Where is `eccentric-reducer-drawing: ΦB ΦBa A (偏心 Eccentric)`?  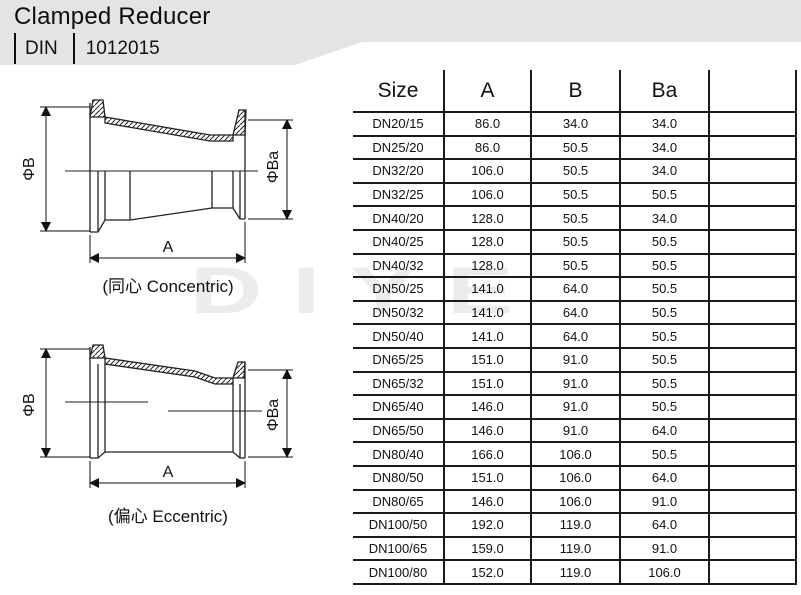 eccentric-reducer-drawing: ΦB ΦBa A (偏心 Eccentric) is located at coordinates (157, 435).